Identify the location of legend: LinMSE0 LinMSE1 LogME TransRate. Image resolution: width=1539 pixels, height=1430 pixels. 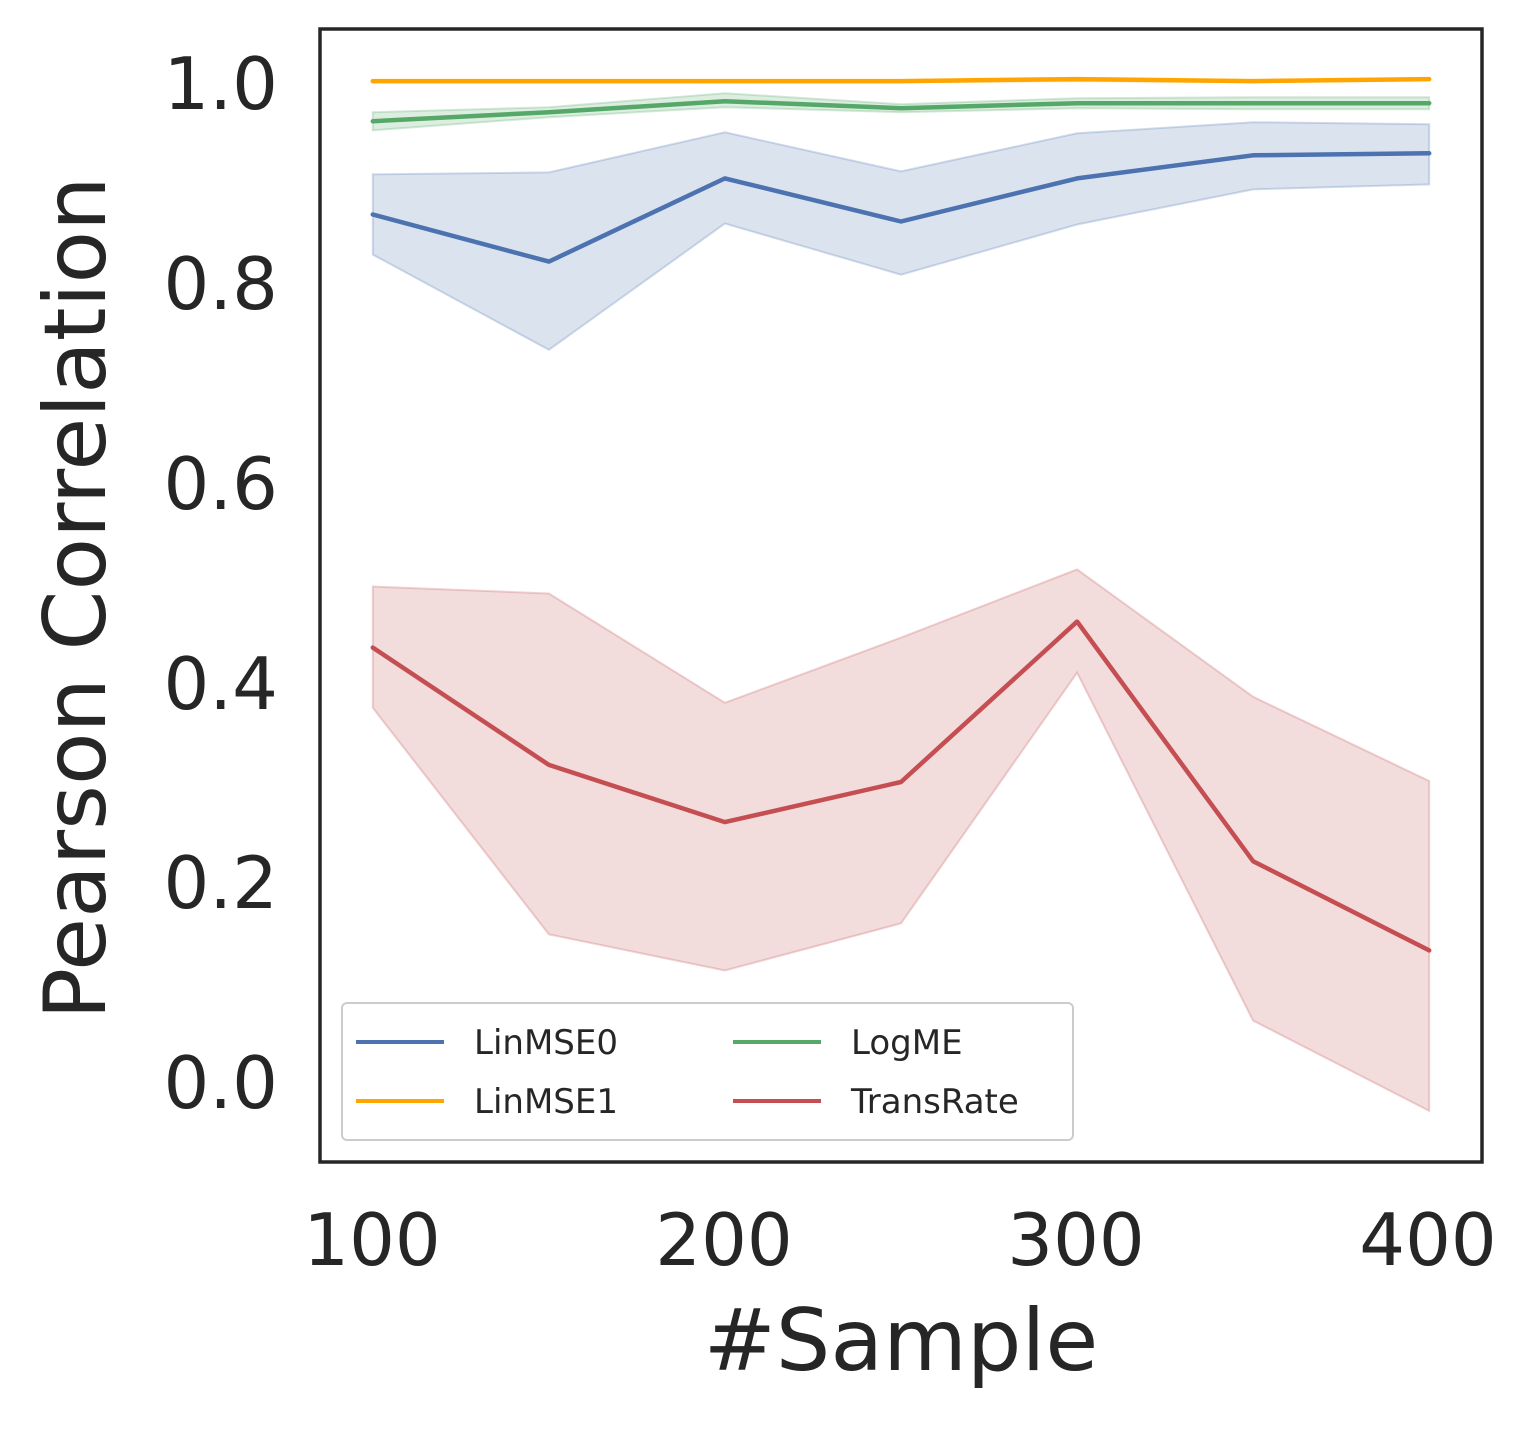
(707, 1071).